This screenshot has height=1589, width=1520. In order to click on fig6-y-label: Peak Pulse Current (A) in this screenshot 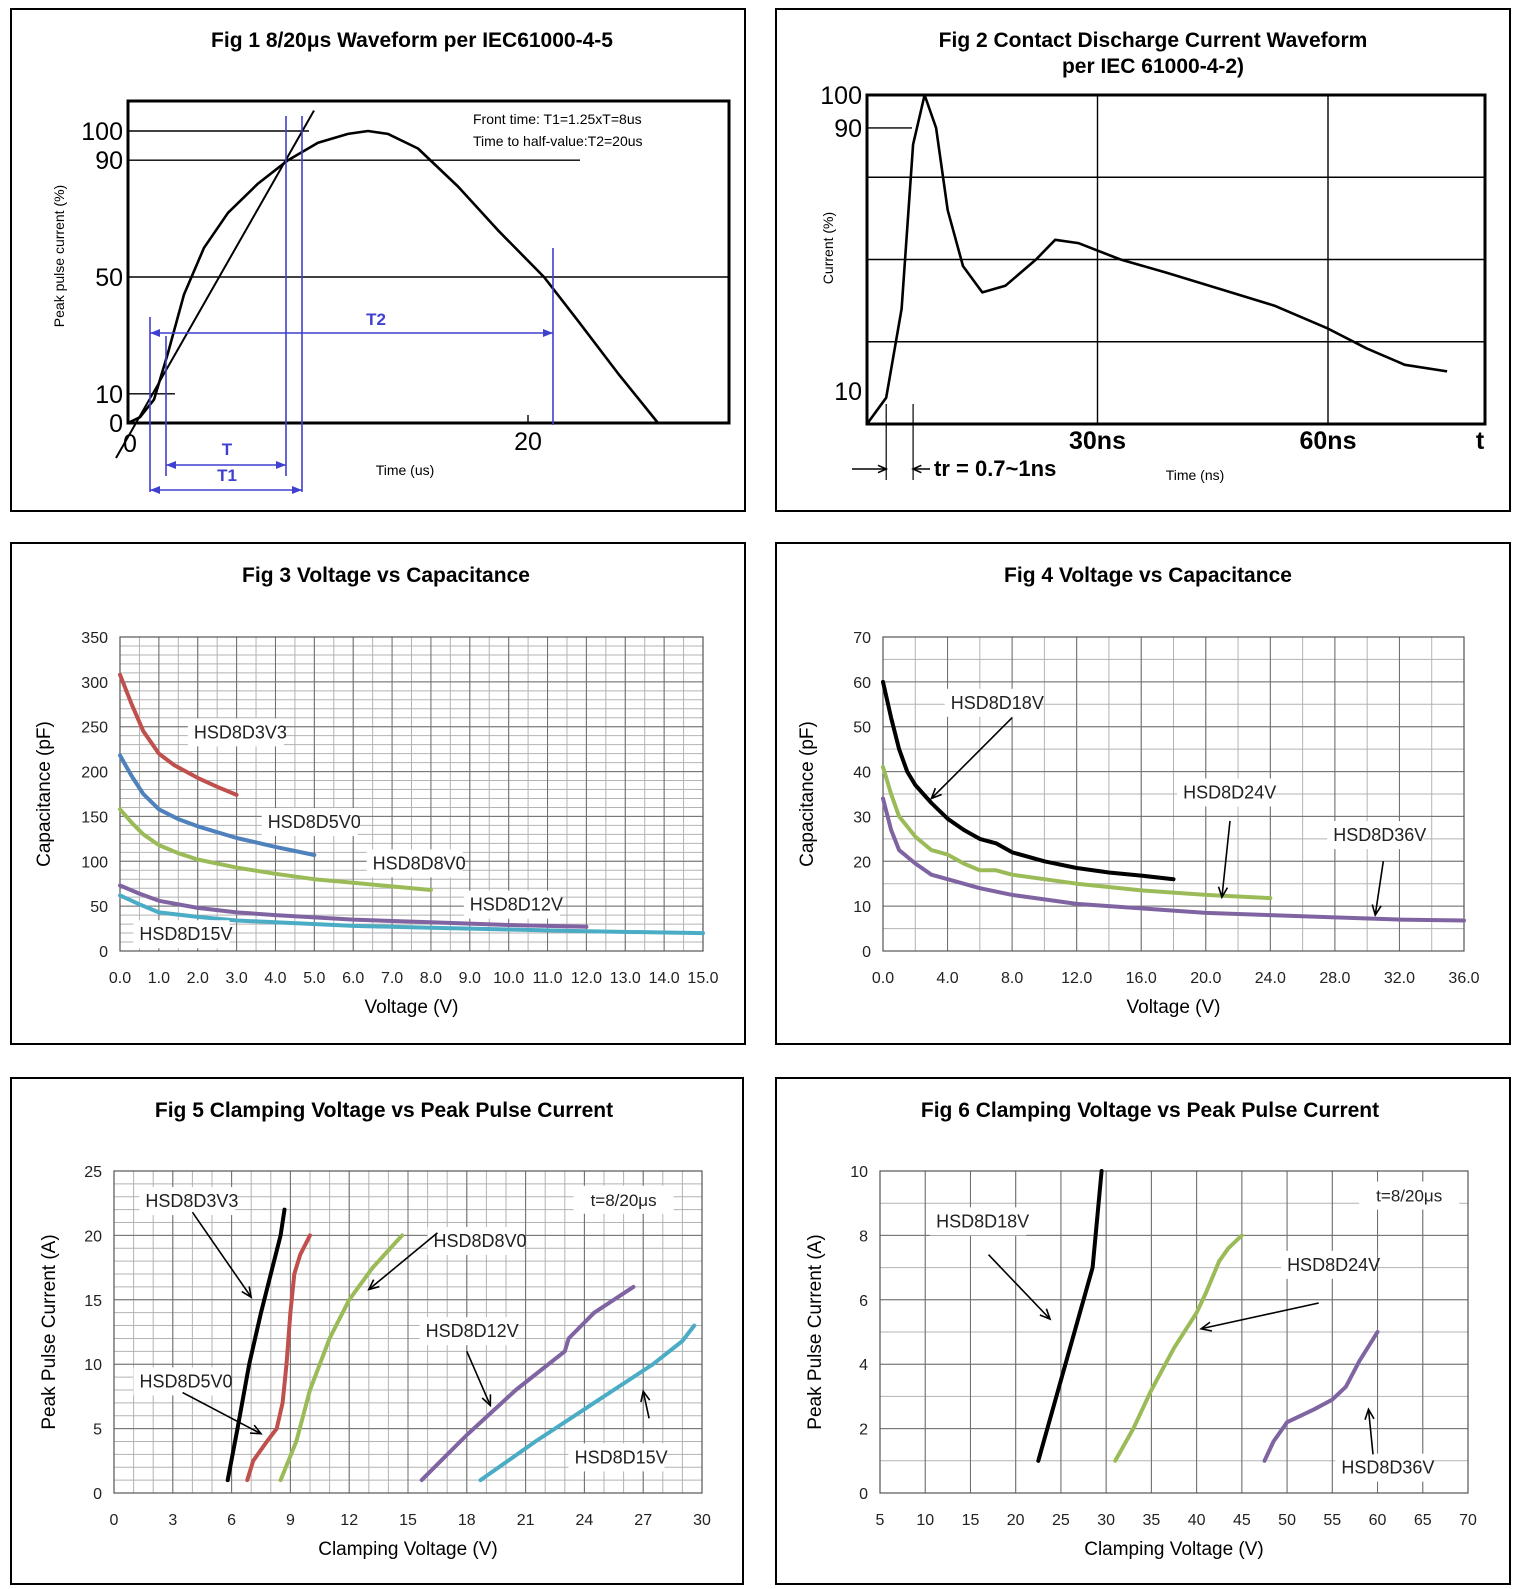, I will do `click(815, 1331)`.